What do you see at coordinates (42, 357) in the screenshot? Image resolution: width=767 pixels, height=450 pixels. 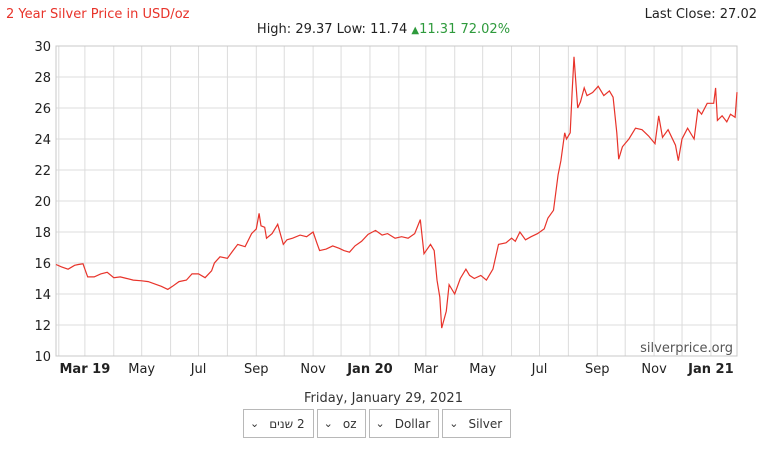 I see `y-tick-label: 10` at bounding box center [42, 357].